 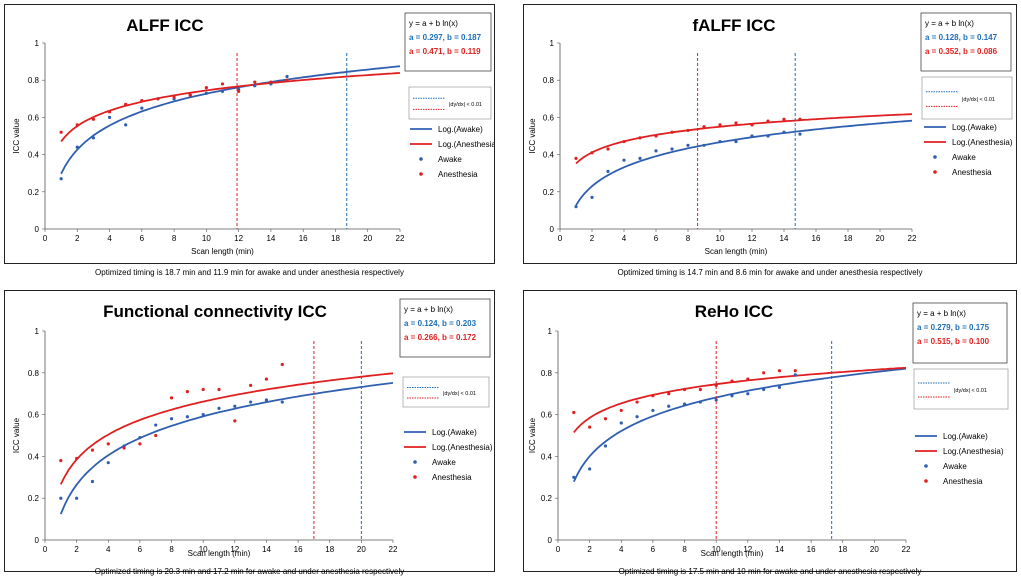 What do you see at coordinates (460, 129) in the screenshot?
I see `legend-label-log-awake: Log.(Awake)` at bounding box center [460, 129].